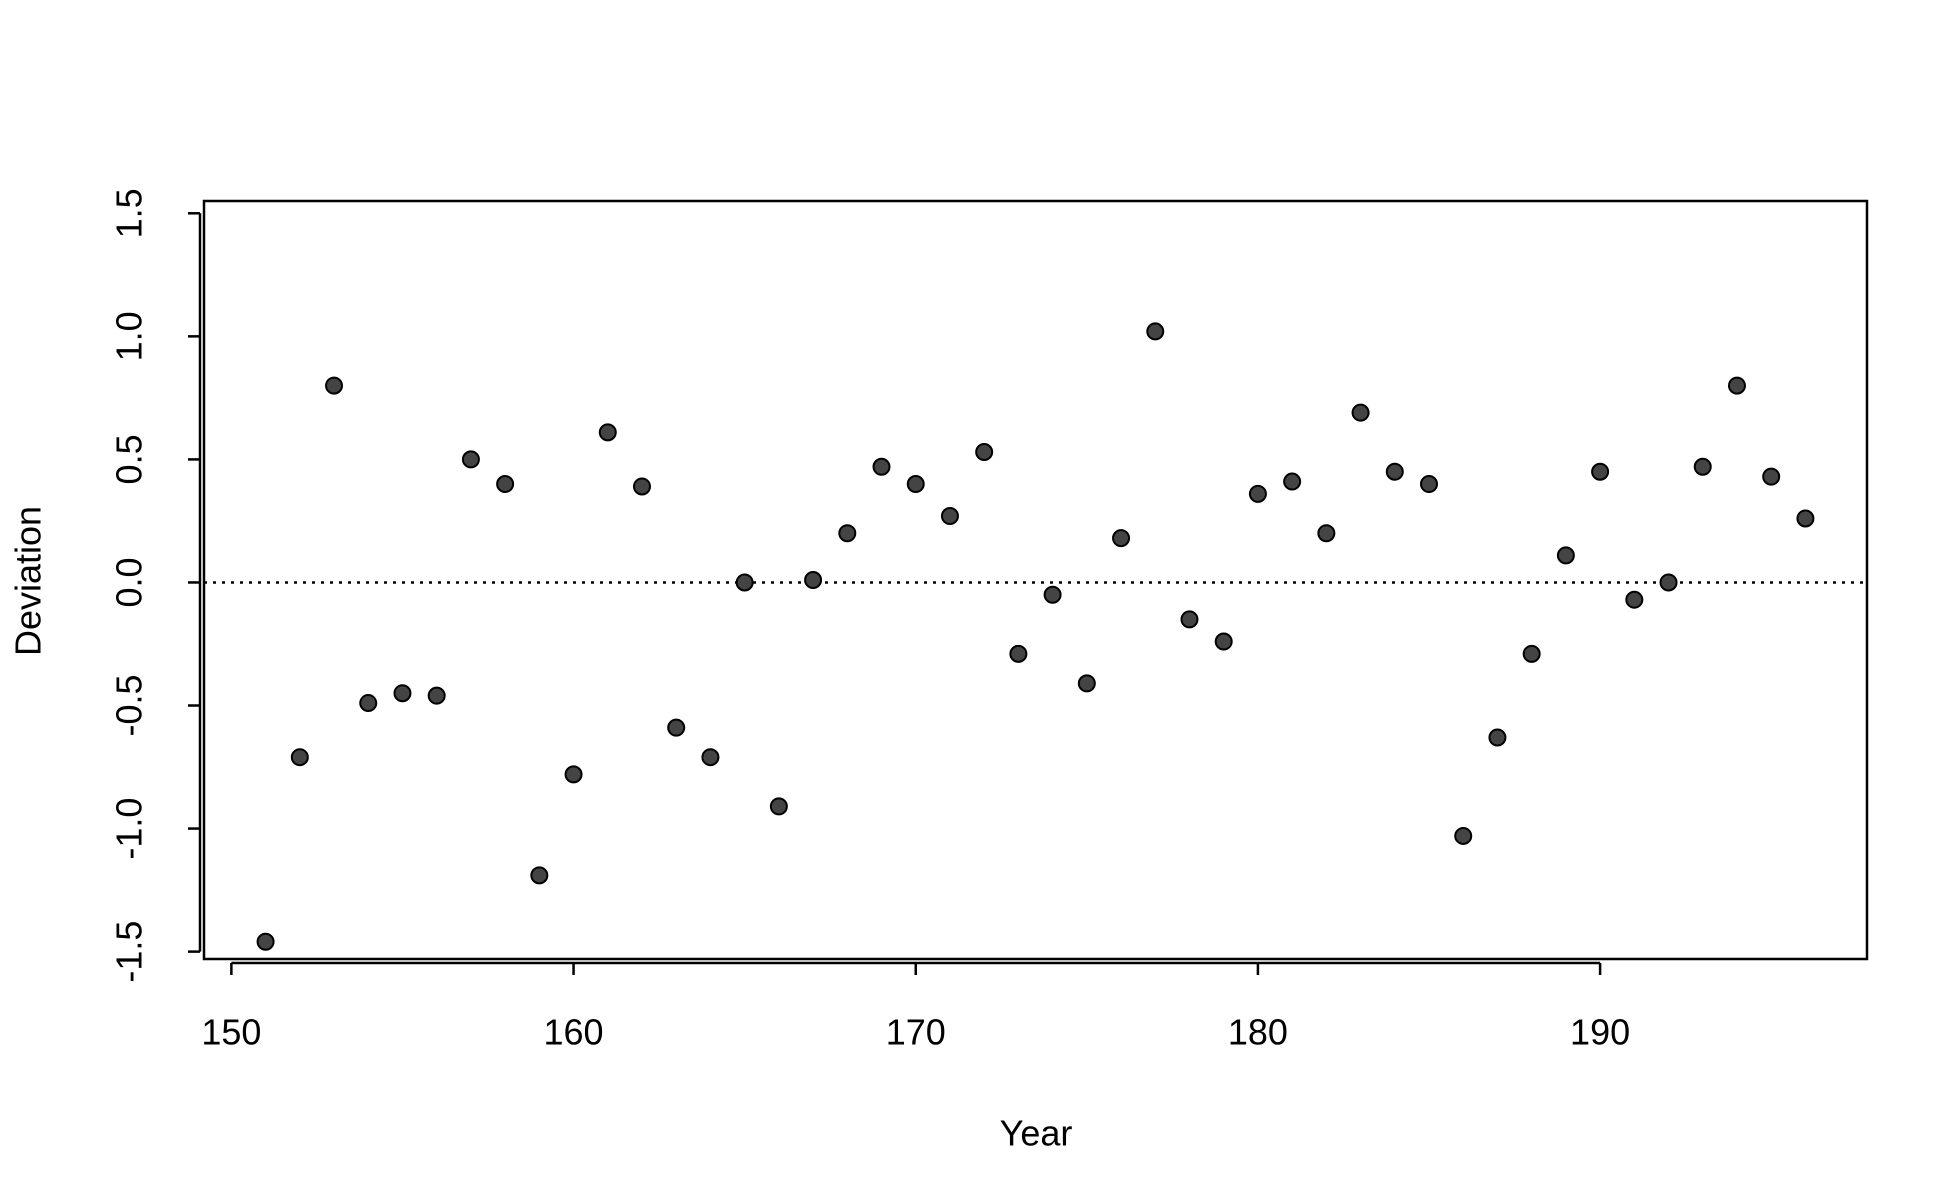 Image resolution: width=1950 pixels, height=1200 pixels. Describe the element at coordinates (916, 1032) in the screenshot. I see `x-tick-label: 170` at that location.